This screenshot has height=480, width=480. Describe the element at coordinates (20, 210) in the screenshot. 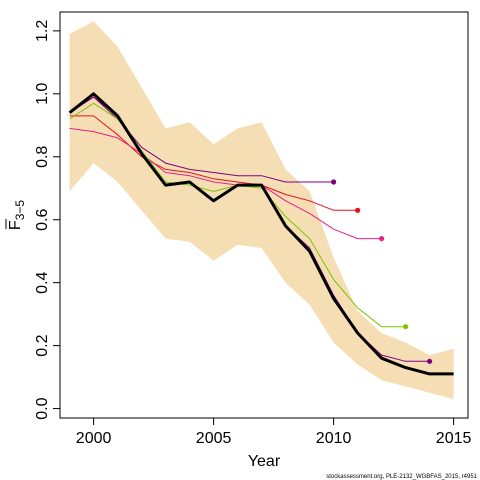

I see `y-axis-title-subscript: 3−5` at that location.